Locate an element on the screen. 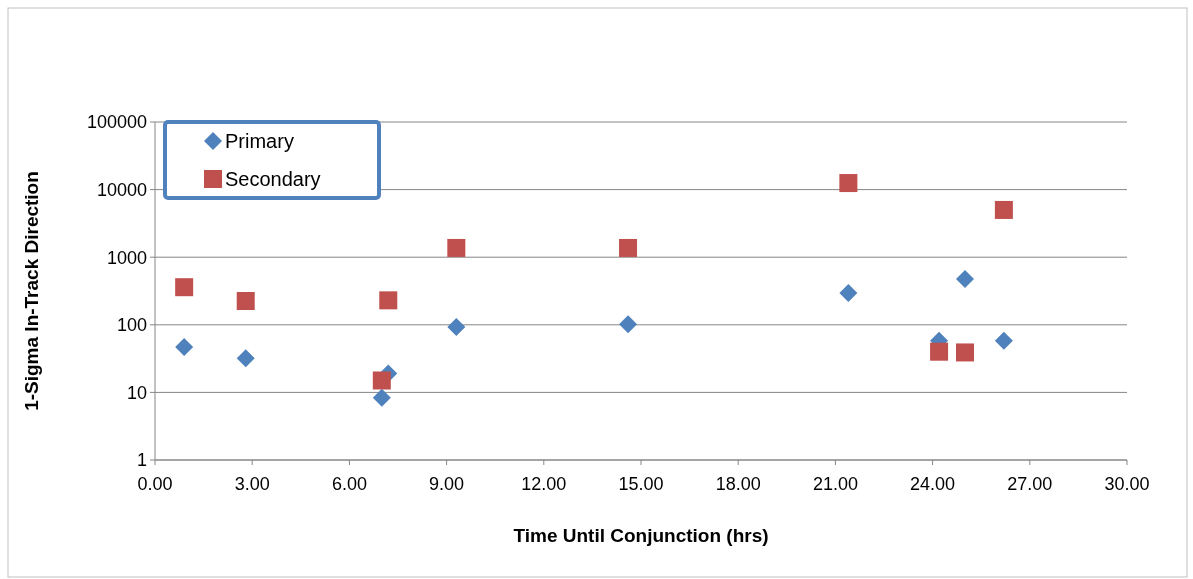 This screenshot has height=579, width=1193. x-tick-label: 21.00 is located at coordinates (835, 484).